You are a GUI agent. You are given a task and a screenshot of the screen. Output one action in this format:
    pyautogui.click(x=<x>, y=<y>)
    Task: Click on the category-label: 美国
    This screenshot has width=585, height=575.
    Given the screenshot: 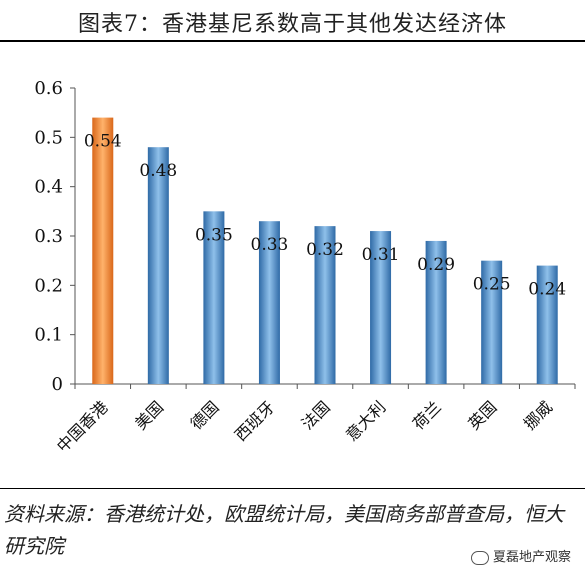 What is the action you would take?
    pyautogui.click(x=149, y=415)
    